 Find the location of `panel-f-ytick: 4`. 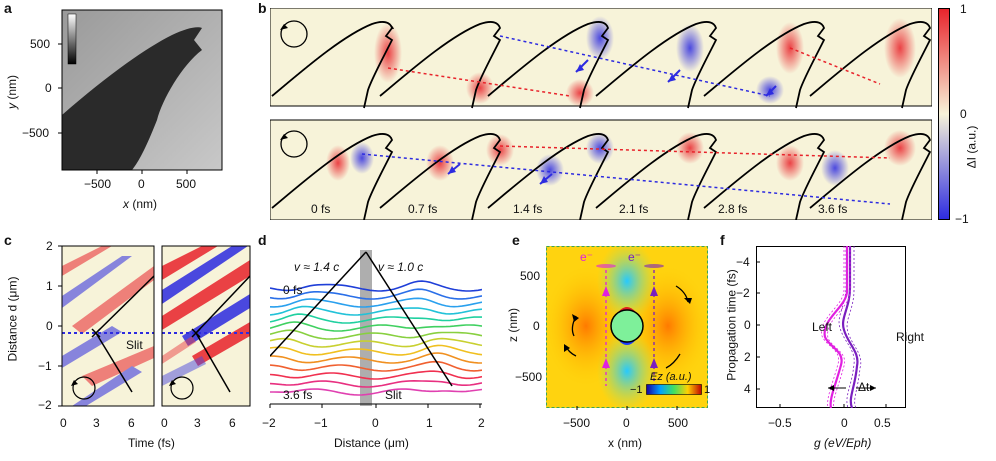

panel-f-ytick: 4 is located at coordinates (747, 389).